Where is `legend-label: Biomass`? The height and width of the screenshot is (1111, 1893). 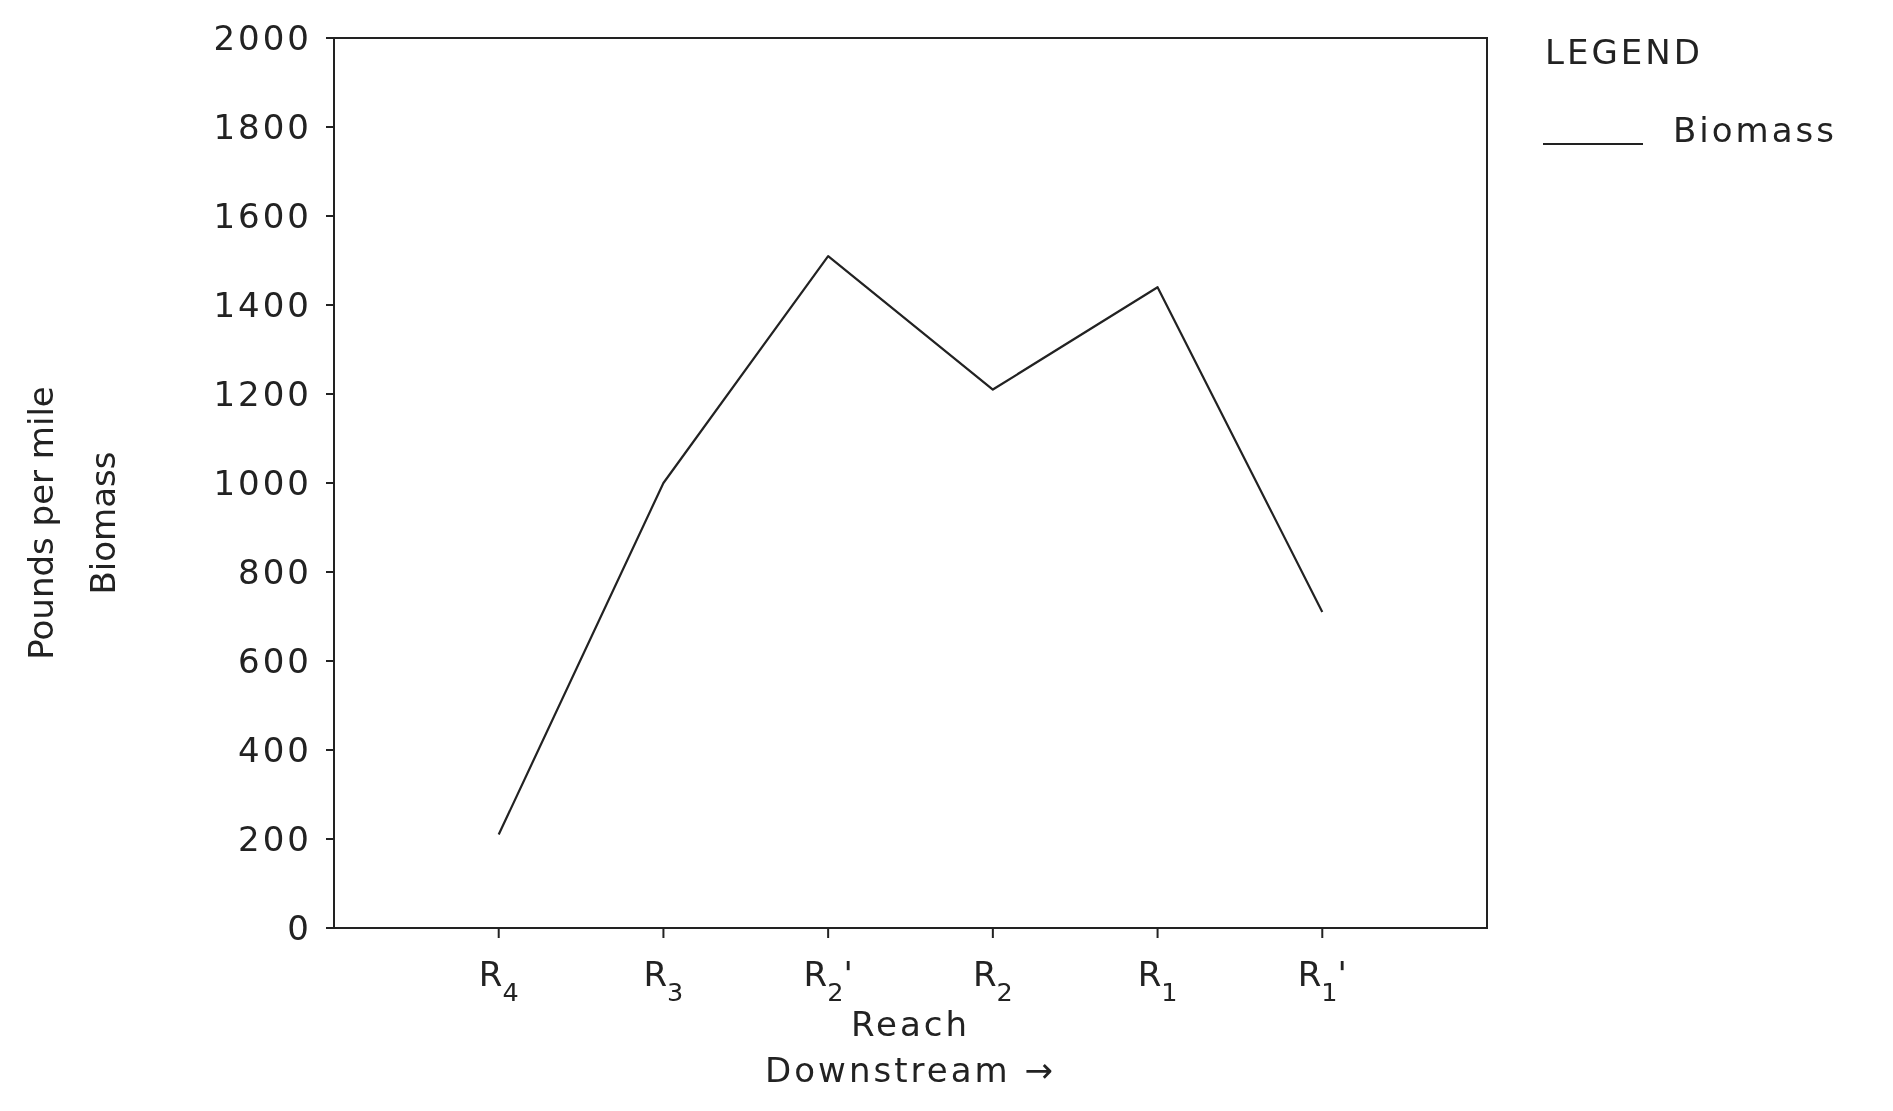
legend-label: Biomass is located at coordinates (1755, 130).